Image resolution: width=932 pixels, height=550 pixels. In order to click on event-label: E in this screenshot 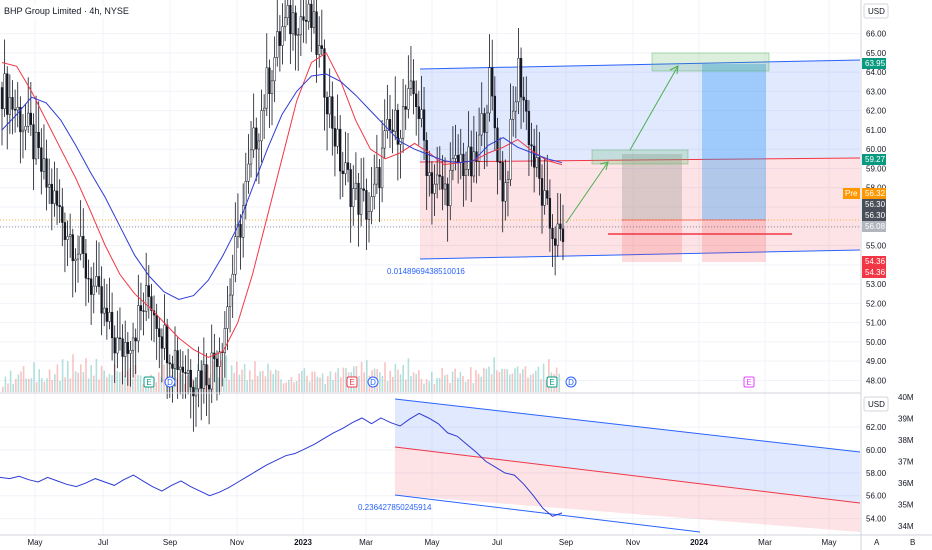, I will do `click(551, 382)`.